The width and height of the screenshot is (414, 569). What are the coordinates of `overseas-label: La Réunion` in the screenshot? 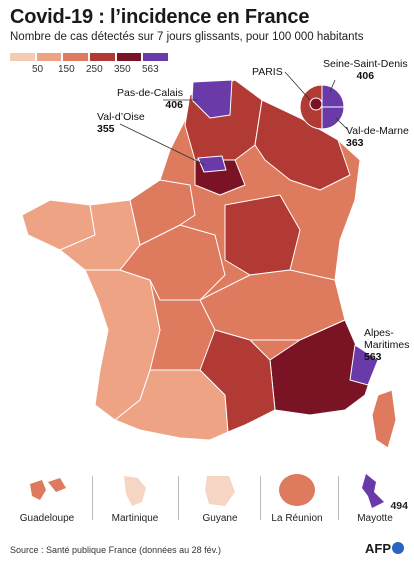 It's located at (297, 518).